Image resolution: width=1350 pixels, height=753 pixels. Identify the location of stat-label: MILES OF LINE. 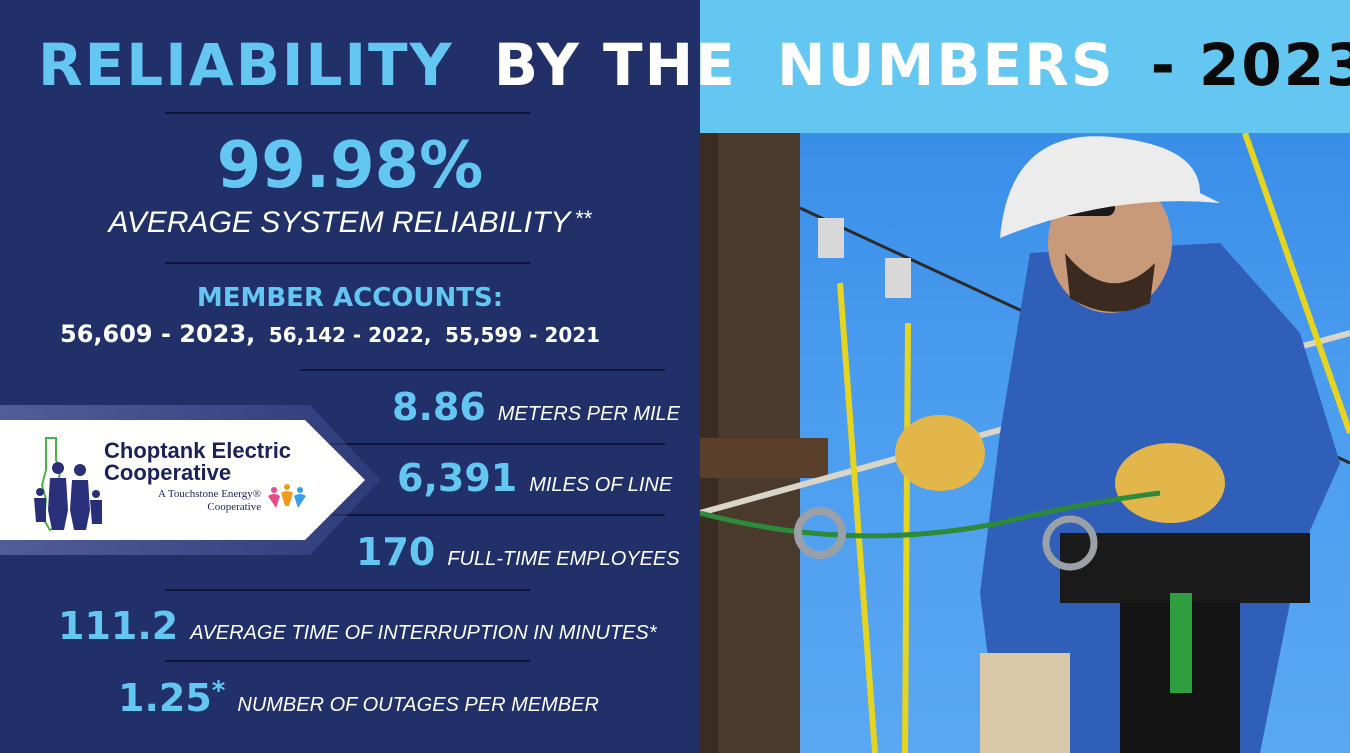
(601, 485).